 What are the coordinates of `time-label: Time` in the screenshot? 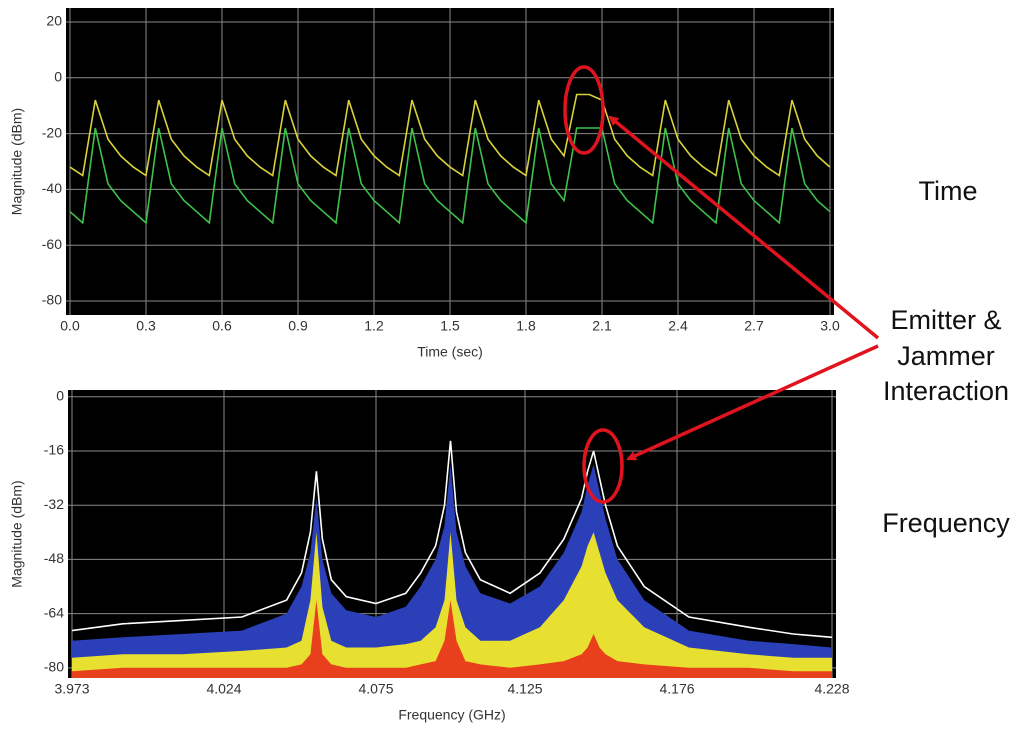 It's located at (948, 191).